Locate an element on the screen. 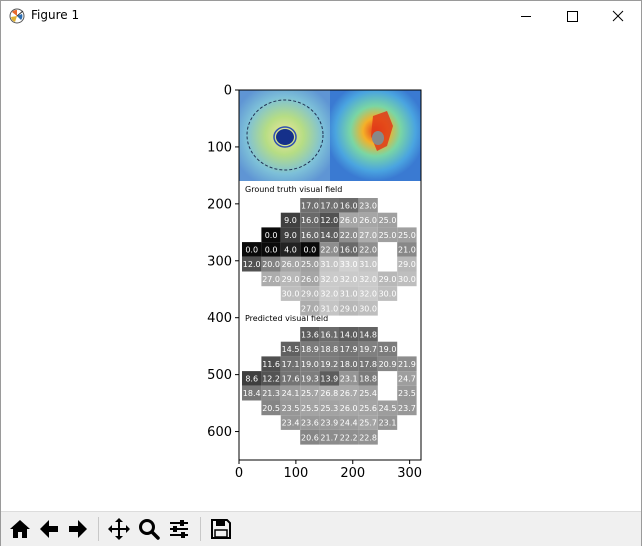 The width and height of the screenshot is (642, 546). vf-cell-label: 18.8 is located at coordinates (329, 349).